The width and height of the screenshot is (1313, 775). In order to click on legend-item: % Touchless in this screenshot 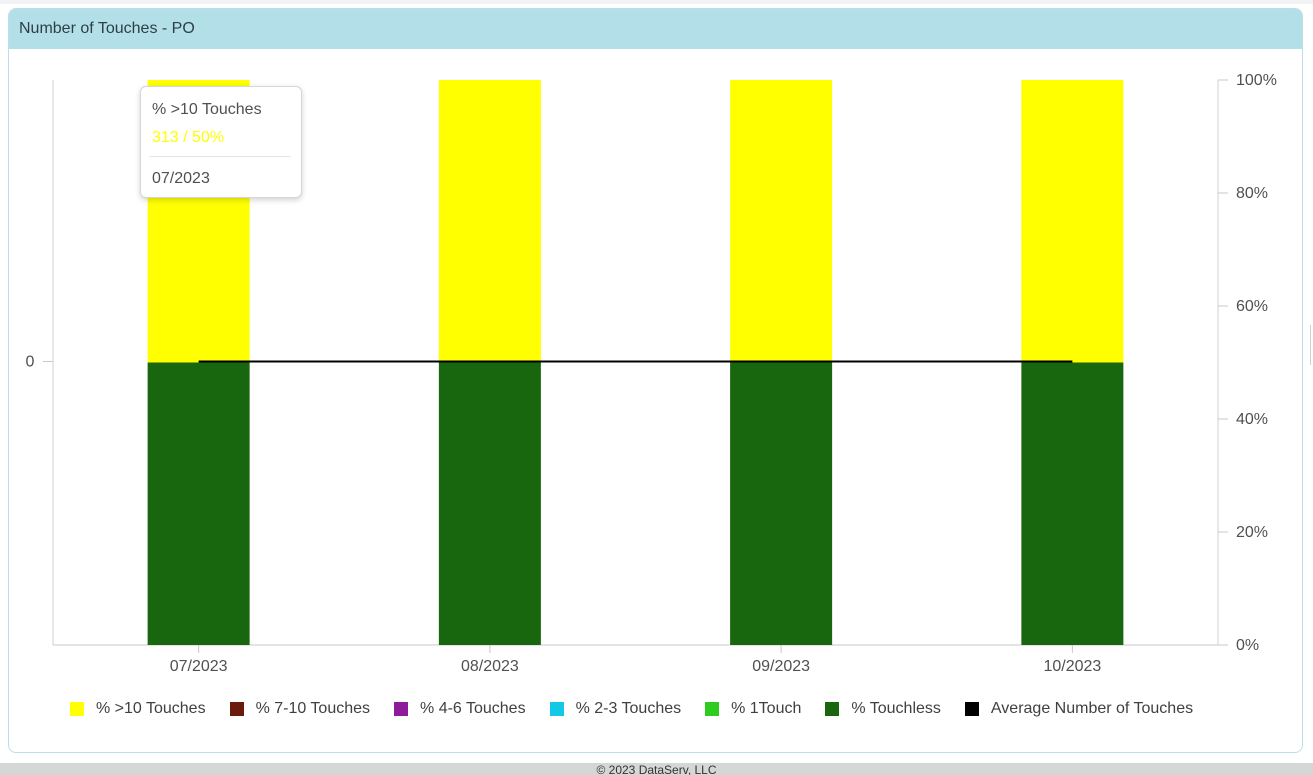, I will do `click(883, 709)`.